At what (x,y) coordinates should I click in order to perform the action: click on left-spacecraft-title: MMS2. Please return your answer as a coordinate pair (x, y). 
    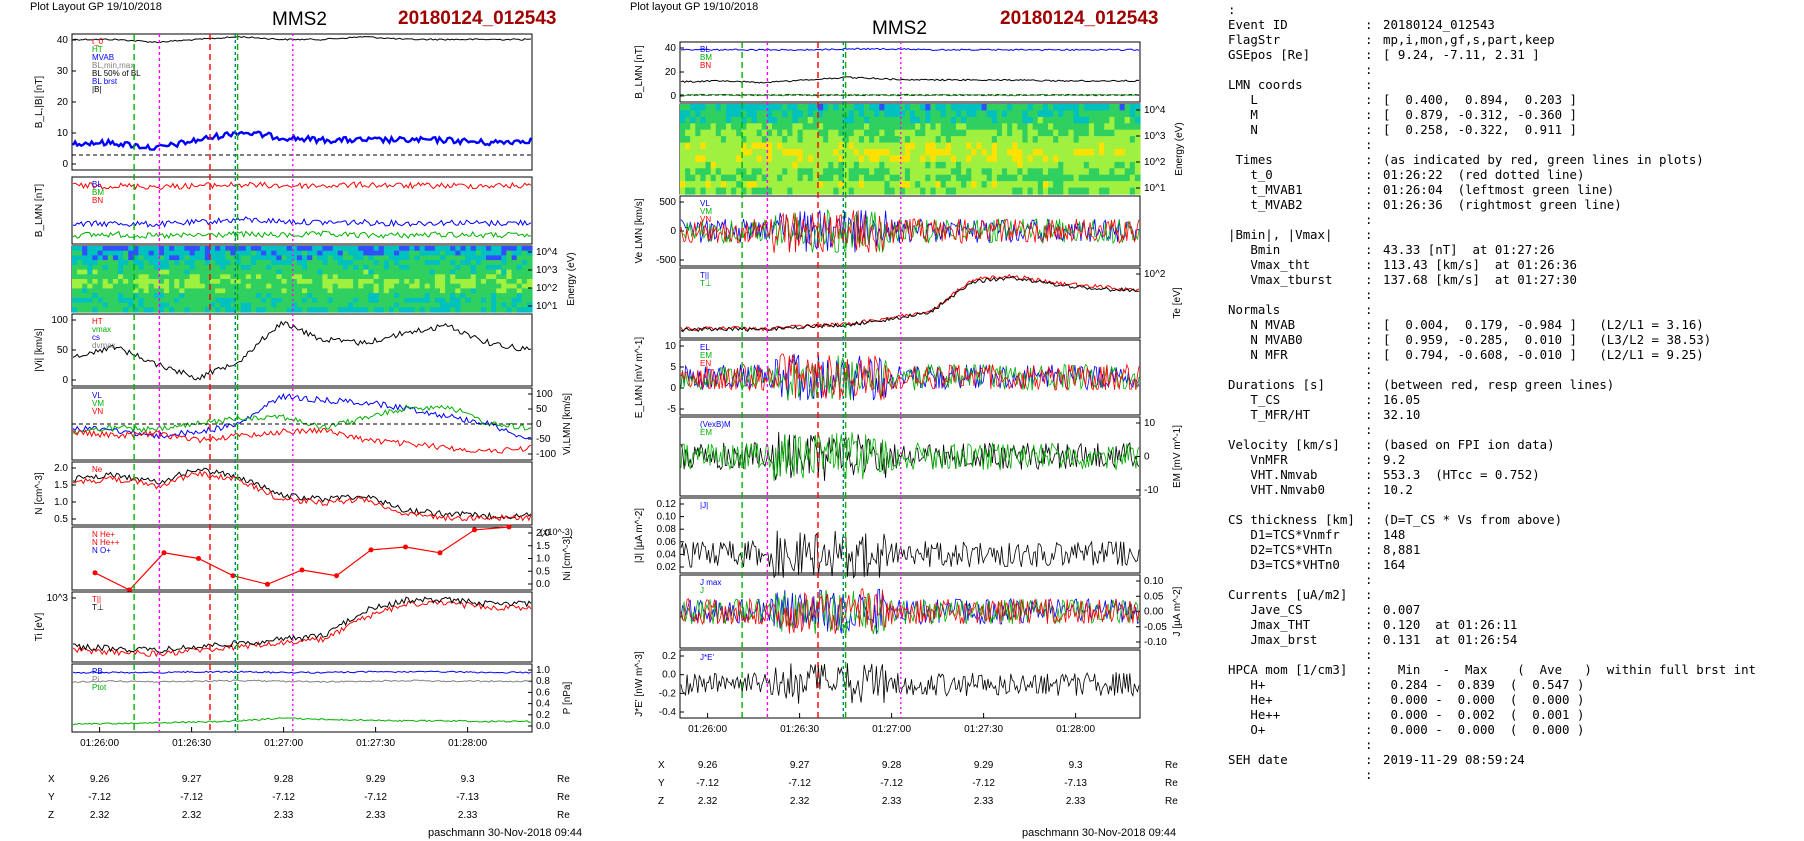
    Looking at the image, I should click on (299, 19).